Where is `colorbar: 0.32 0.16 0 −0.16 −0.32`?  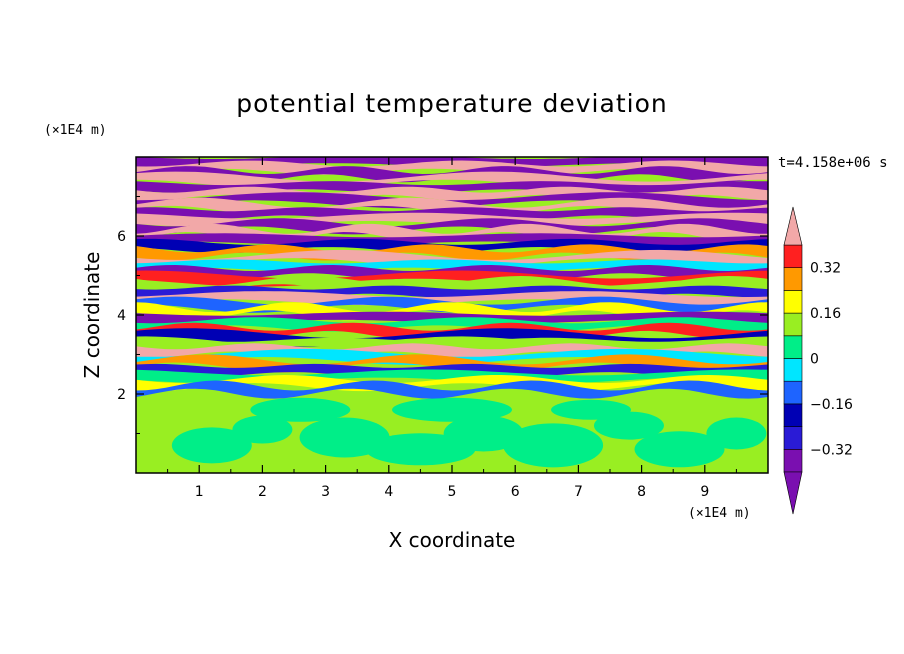
colorbar: 0.32 0.16 0 −0.16 −0.32 is located at coordinates (818, 360).